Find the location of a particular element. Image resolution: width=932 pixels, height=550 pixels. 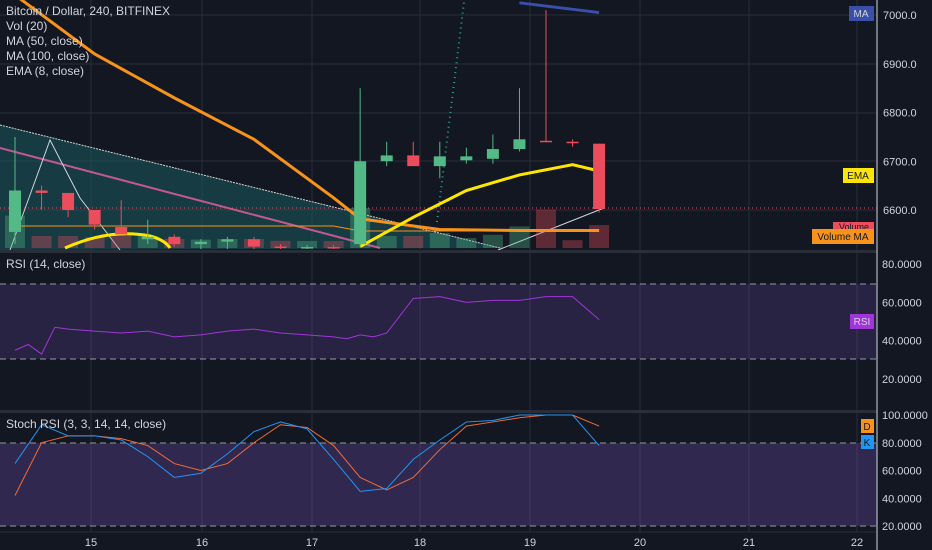

green-dotted-trendline is located at coordinates (450, 112).